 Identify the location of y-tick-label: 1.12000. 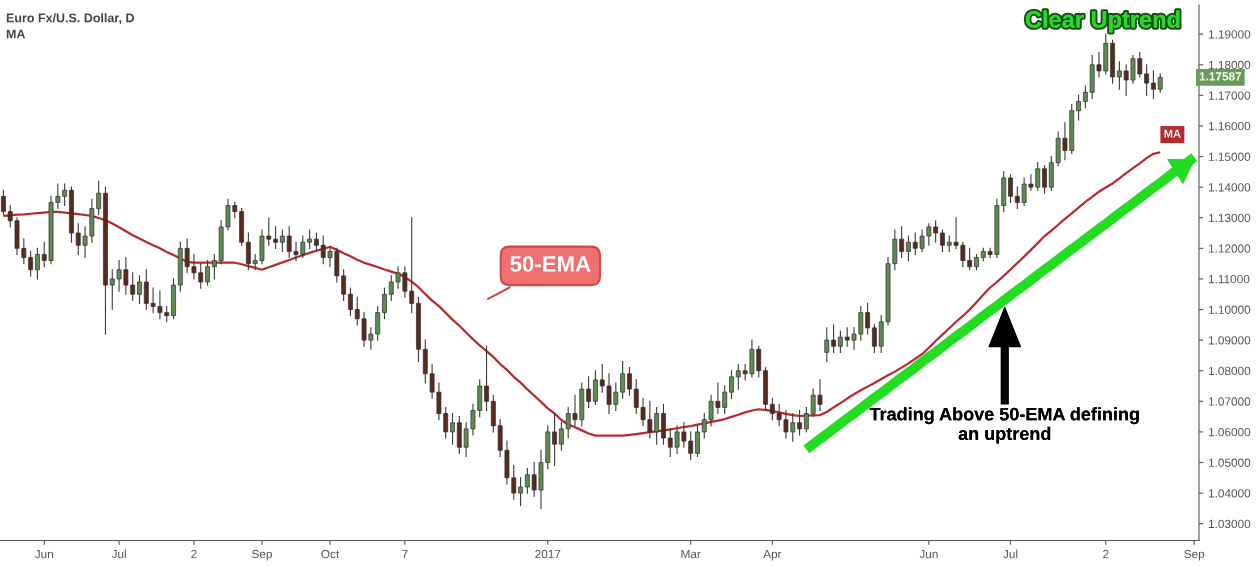
(1229, 248).